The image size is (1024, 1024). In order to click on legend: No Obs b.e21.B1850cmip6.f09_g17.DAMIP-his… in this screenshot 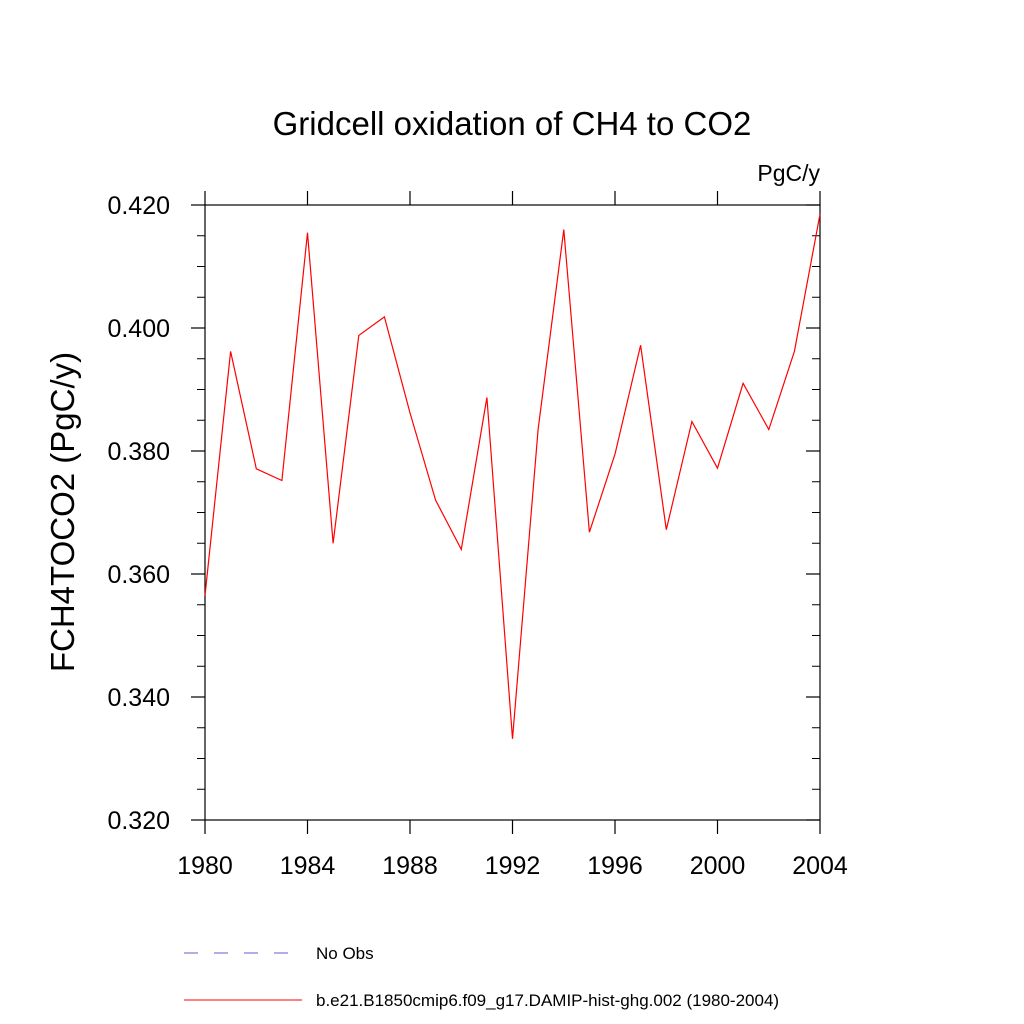, I will do `click(481, 977)`.